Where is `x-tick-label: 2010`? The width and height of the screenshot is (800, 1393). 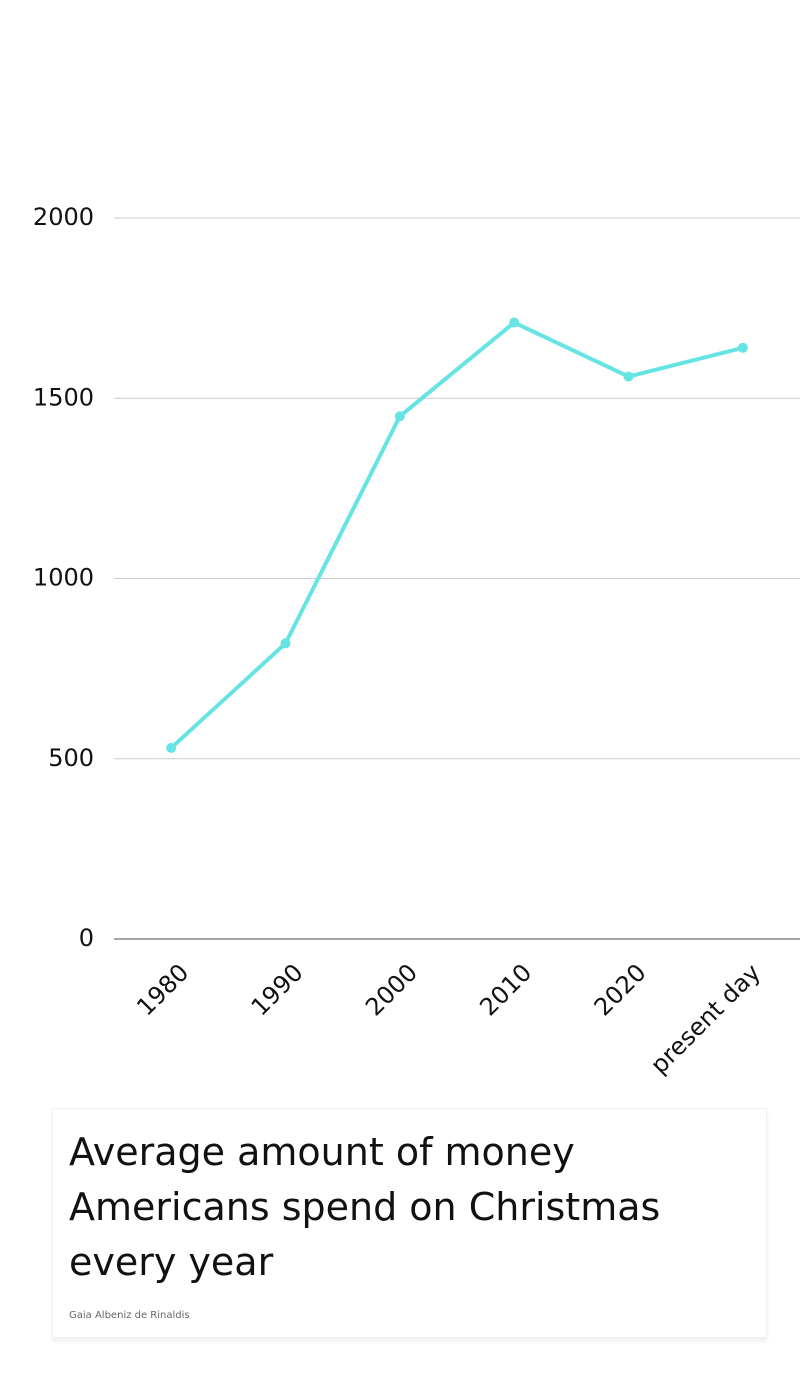
x-tick-label: 2010 is located at coordinates (505, 989).